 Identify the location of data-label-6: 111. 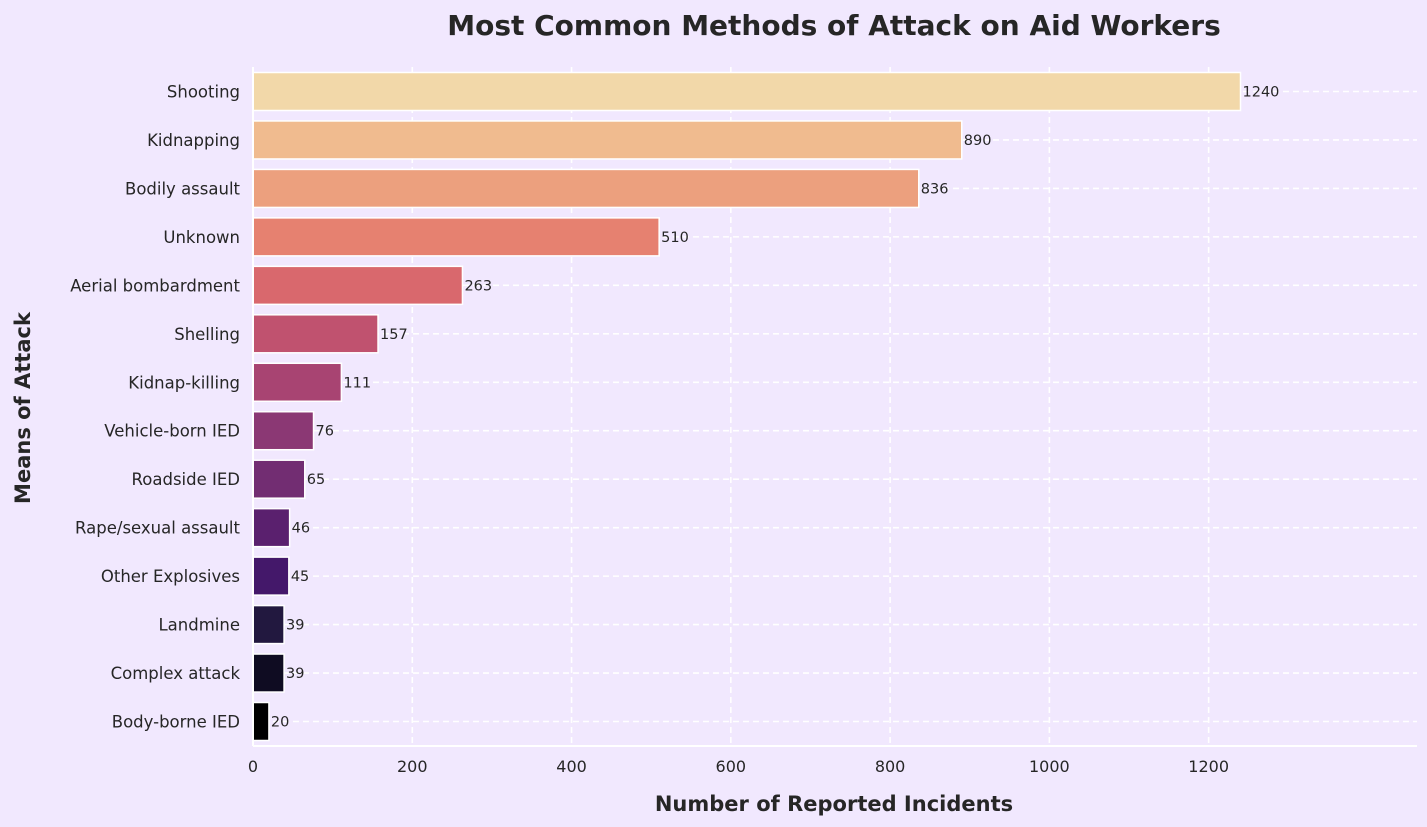
(357, 383).